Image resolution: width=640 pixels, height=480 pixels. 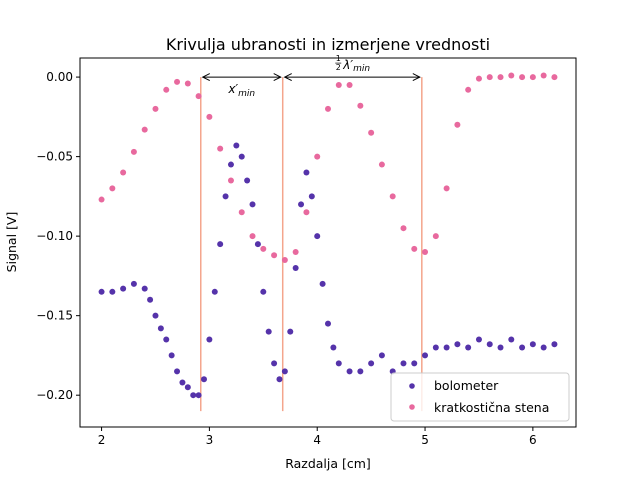 I want to click on annotation-label-lambda-min: λ′min, so click(x=356, y=66).